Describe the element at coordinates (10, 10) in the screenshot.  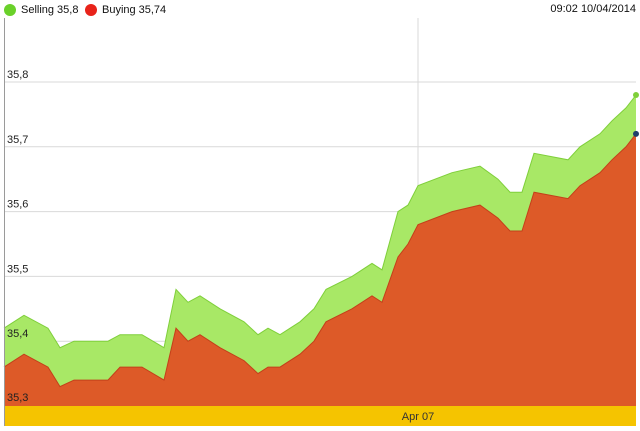
I see `legend-marker-selling` at that location.